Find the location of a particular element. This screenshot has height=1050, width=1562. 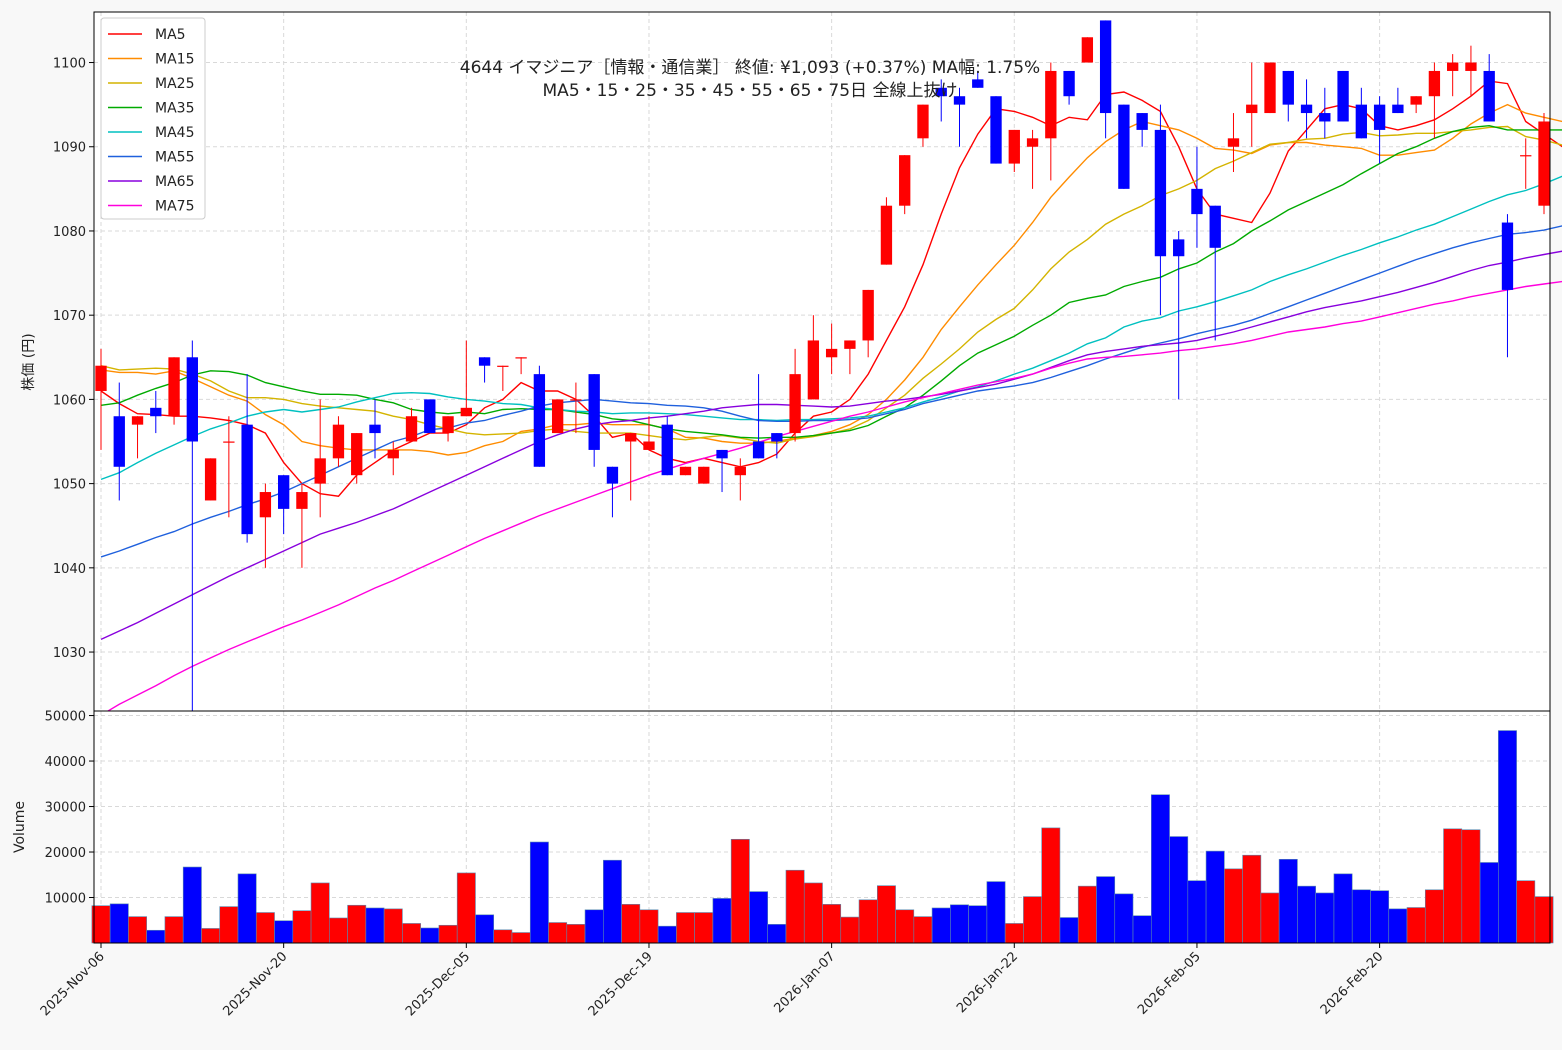

legend: MA5 MA15 MA25 MA35 MA45 MA55 MA65 MA75 is located at coordinates (153, 118).